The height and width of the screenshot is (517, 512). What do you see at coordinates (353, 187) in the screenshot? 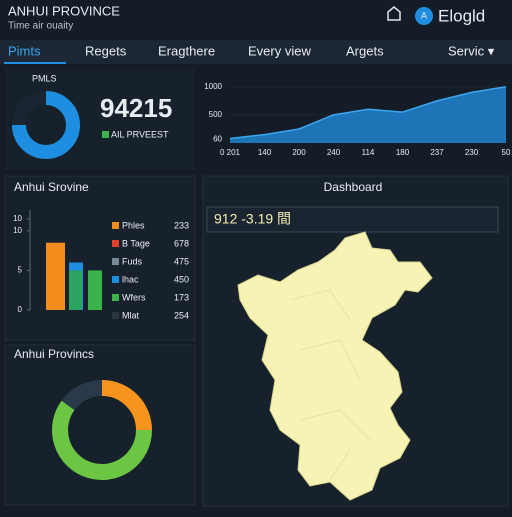
I see `map-title: Dashboard` at bounding box center [353, 187].